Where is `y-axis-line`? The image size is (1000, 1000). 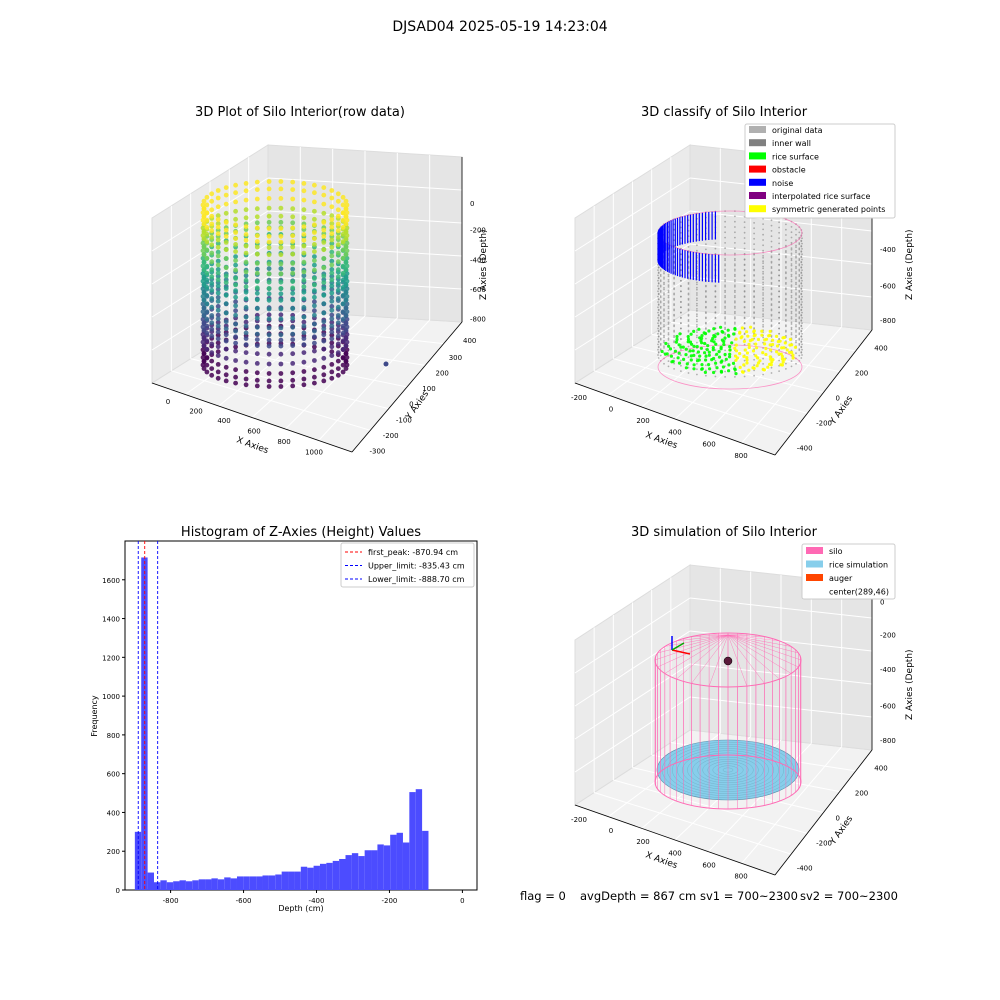 y-axis-line is located at coordinates (823, 812).